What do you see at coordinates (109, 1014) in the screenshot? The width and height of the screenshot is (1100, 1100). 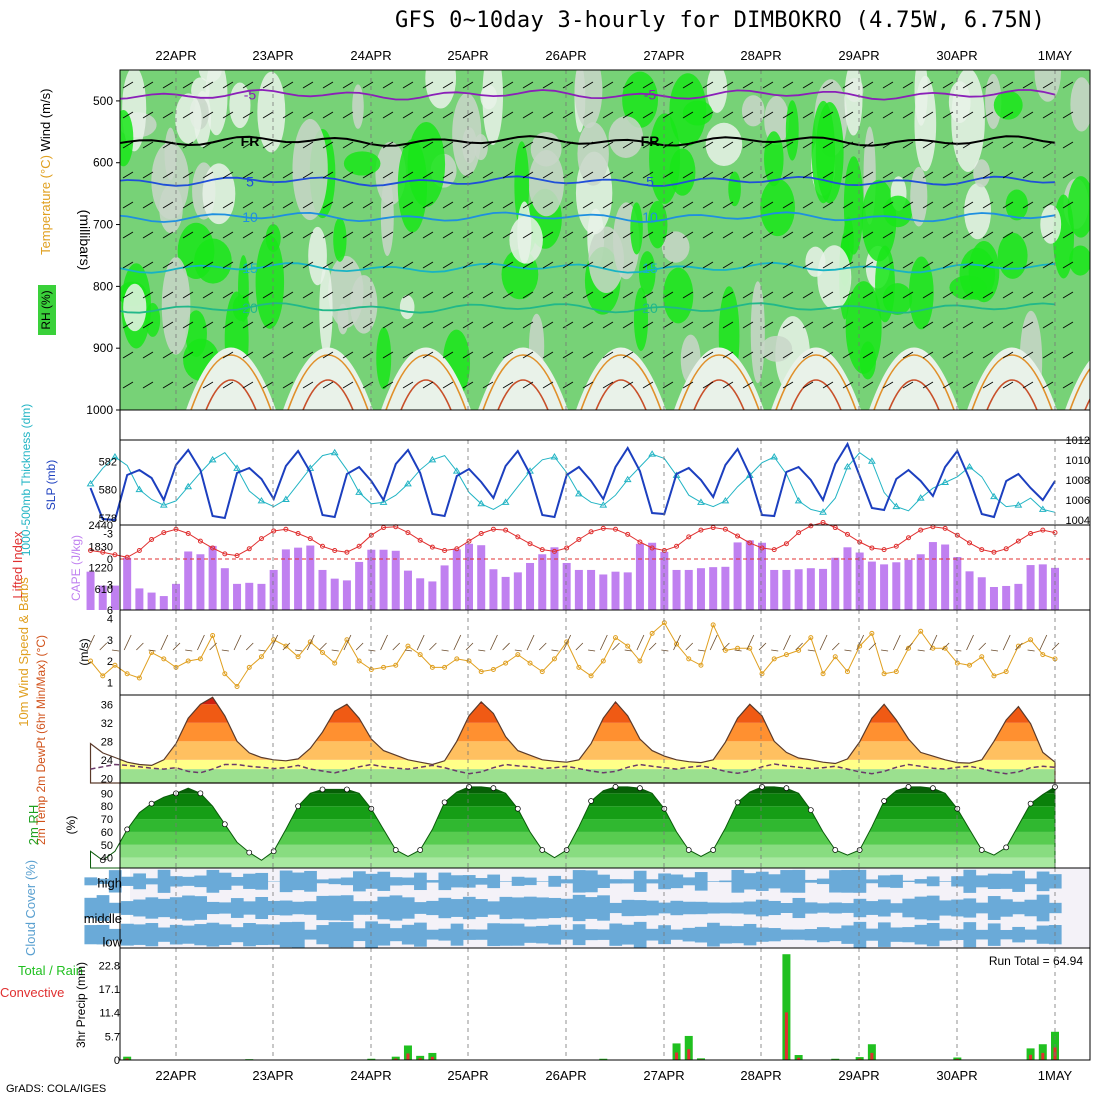 I see `precip-tick: 11.4` at bounding box center [109, 1014].